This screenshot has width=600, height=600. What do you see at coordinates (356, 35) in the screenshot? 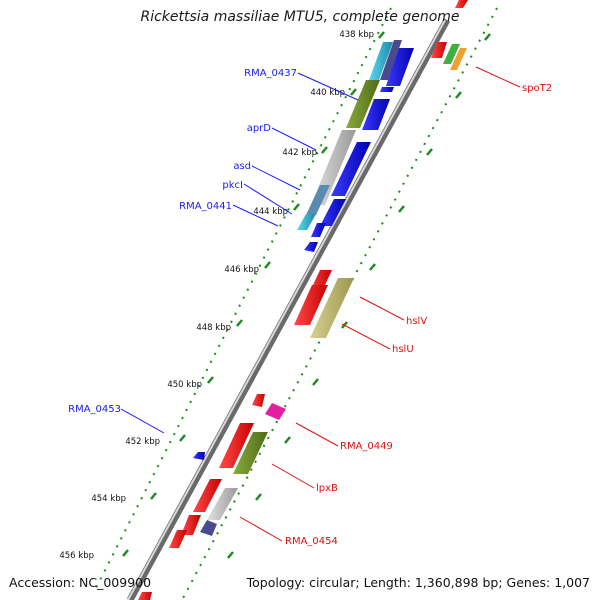
I see `tick-label-438: 438 kbp` at bounding box center [356, 35].